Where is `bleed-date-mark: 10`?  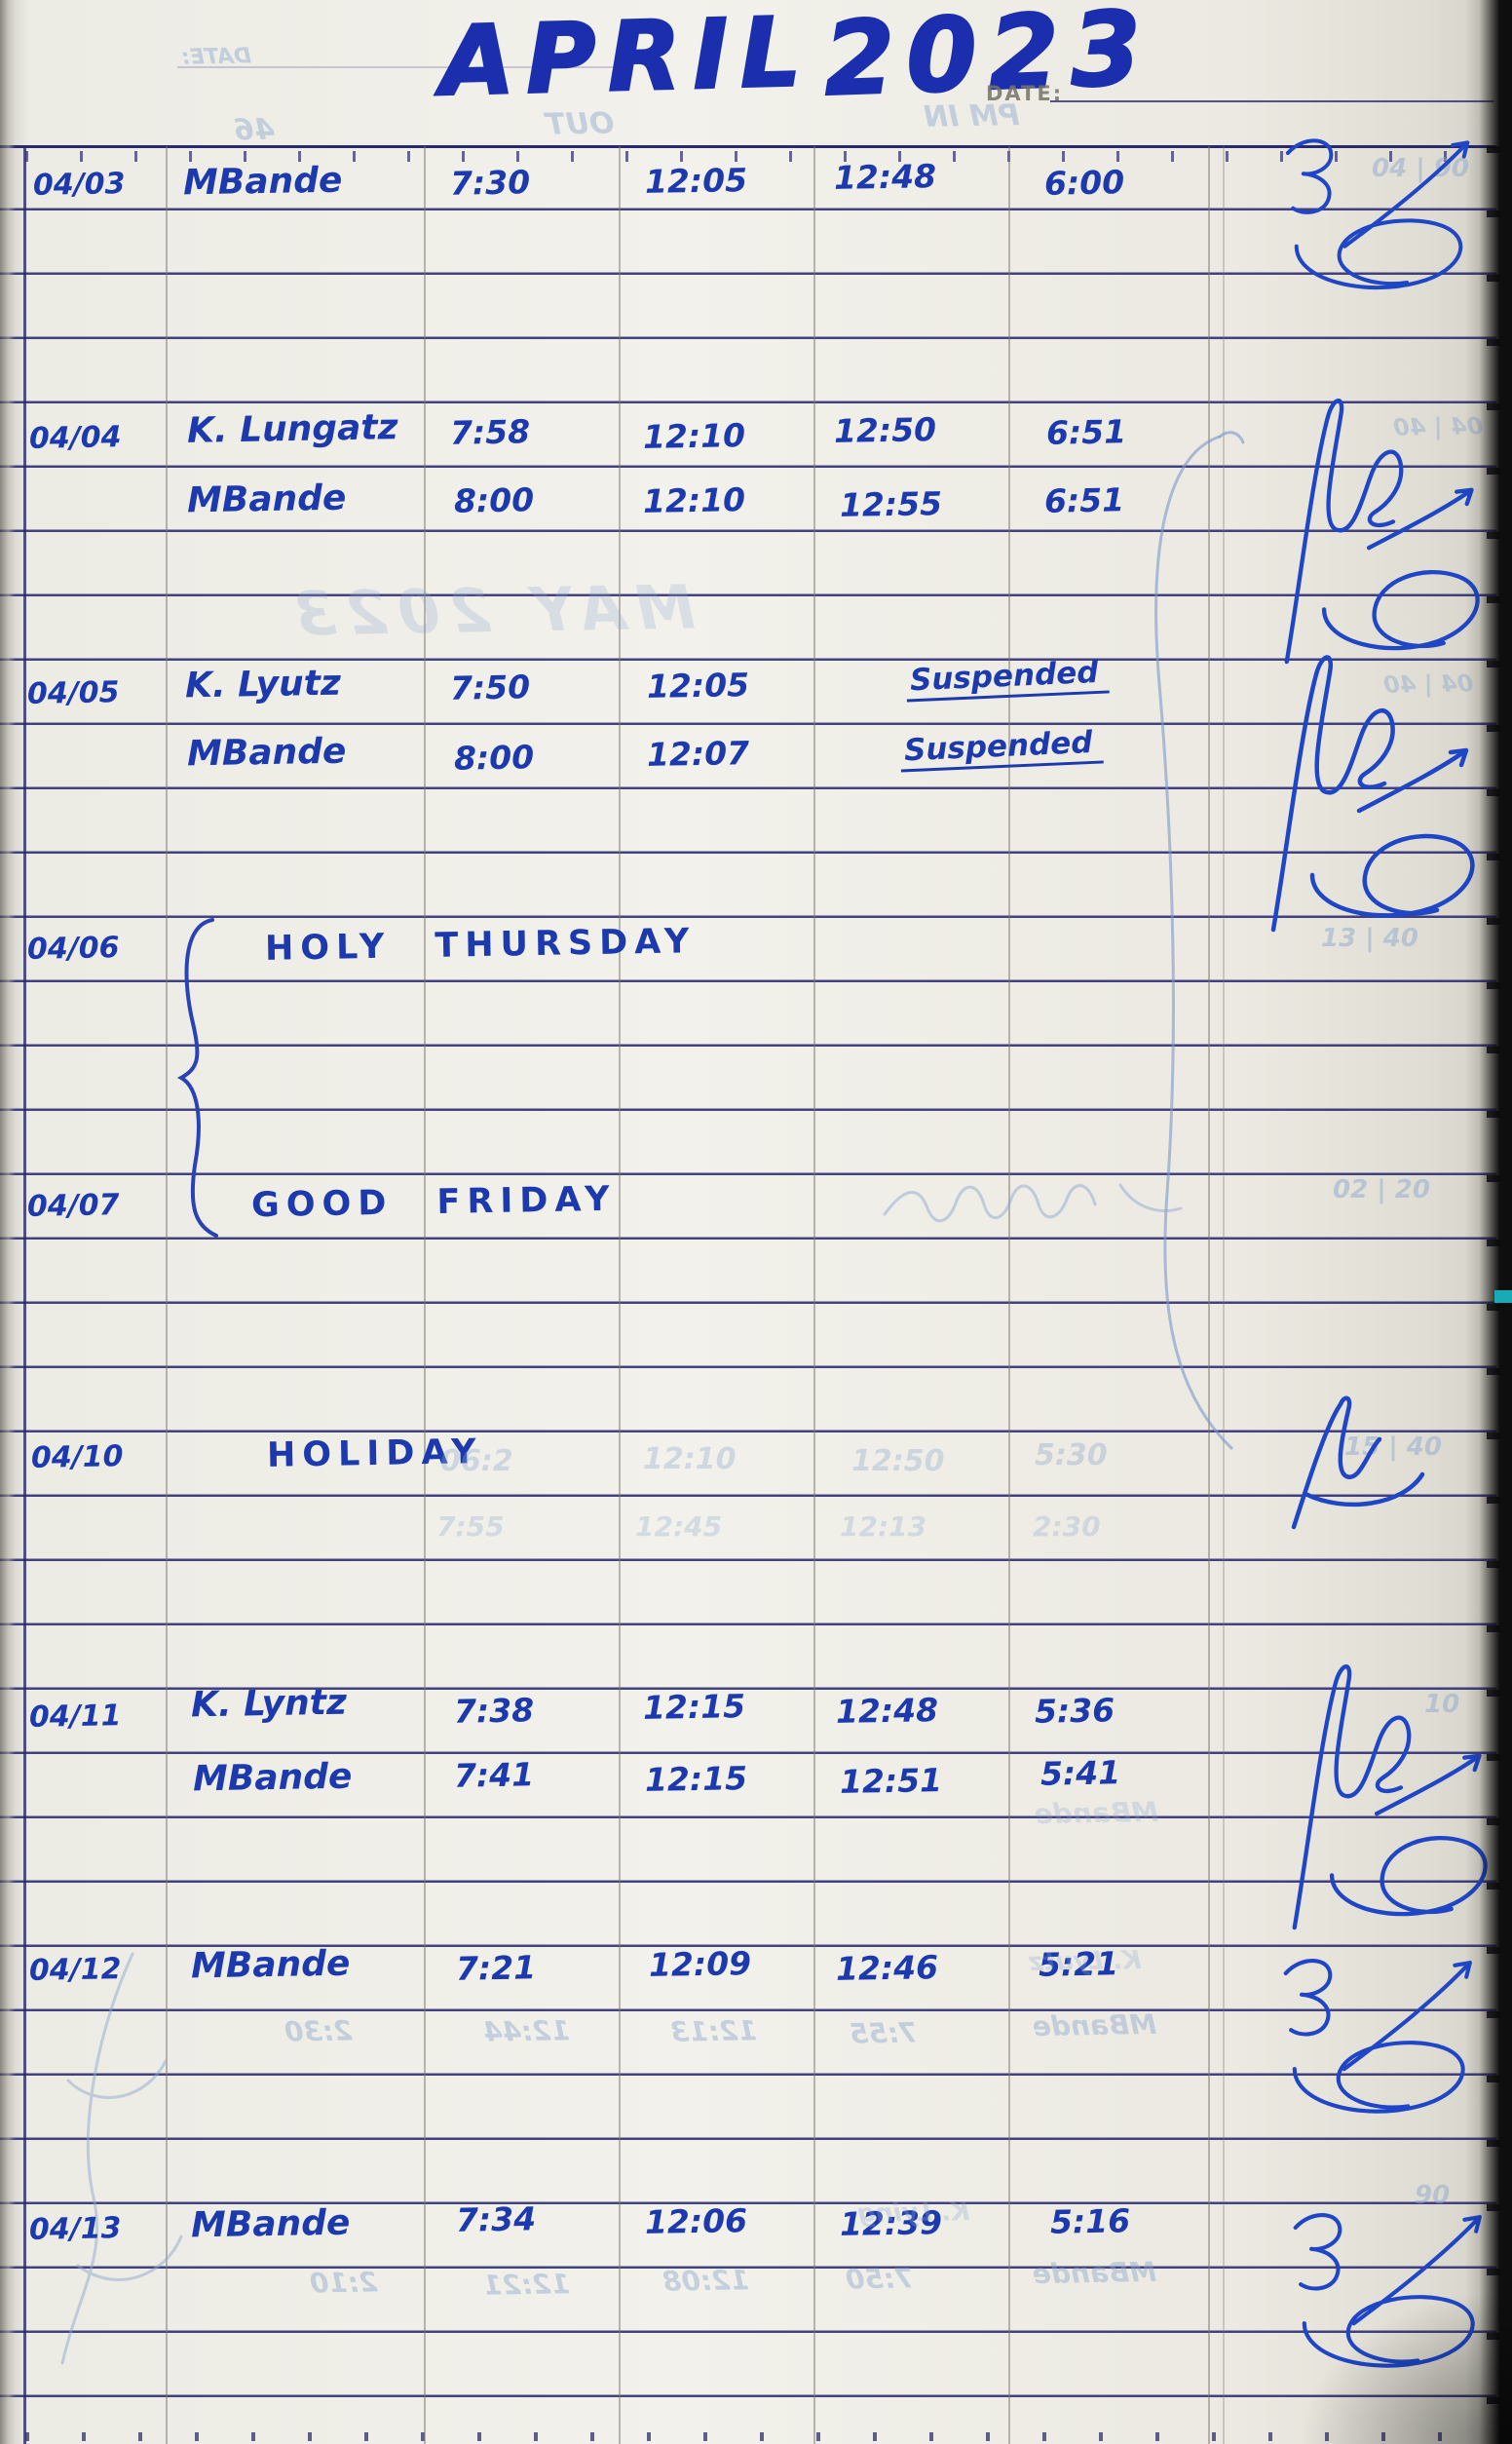 bleed-date-mark: 10 is located at coordinates (1442, 1704).